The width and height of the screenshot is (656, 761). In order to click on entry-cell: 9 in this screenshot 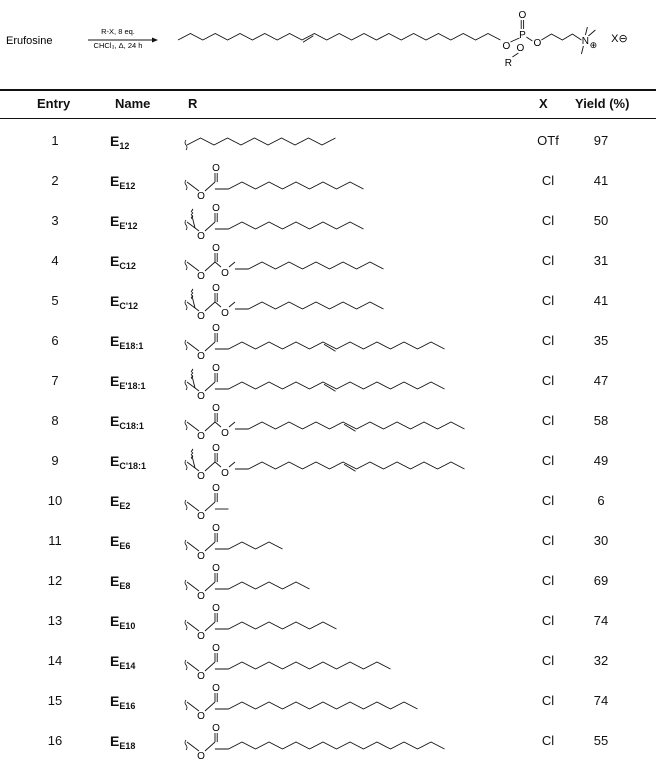, I will do `click(55, 460)`.